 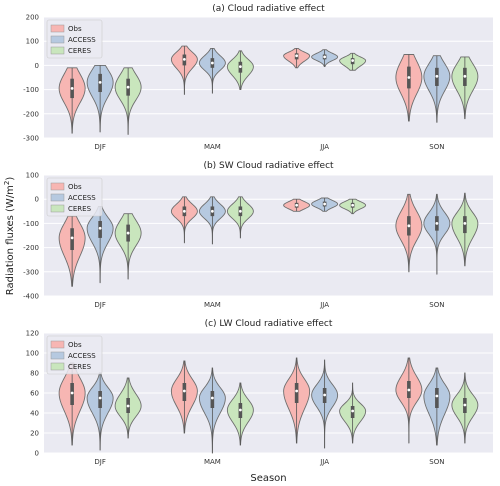 What do you see at coordinates (269, 324) in the screenshot?
I see `panel-title: (c) LW Cloud radiative effect` at bounding box center [269, 324].